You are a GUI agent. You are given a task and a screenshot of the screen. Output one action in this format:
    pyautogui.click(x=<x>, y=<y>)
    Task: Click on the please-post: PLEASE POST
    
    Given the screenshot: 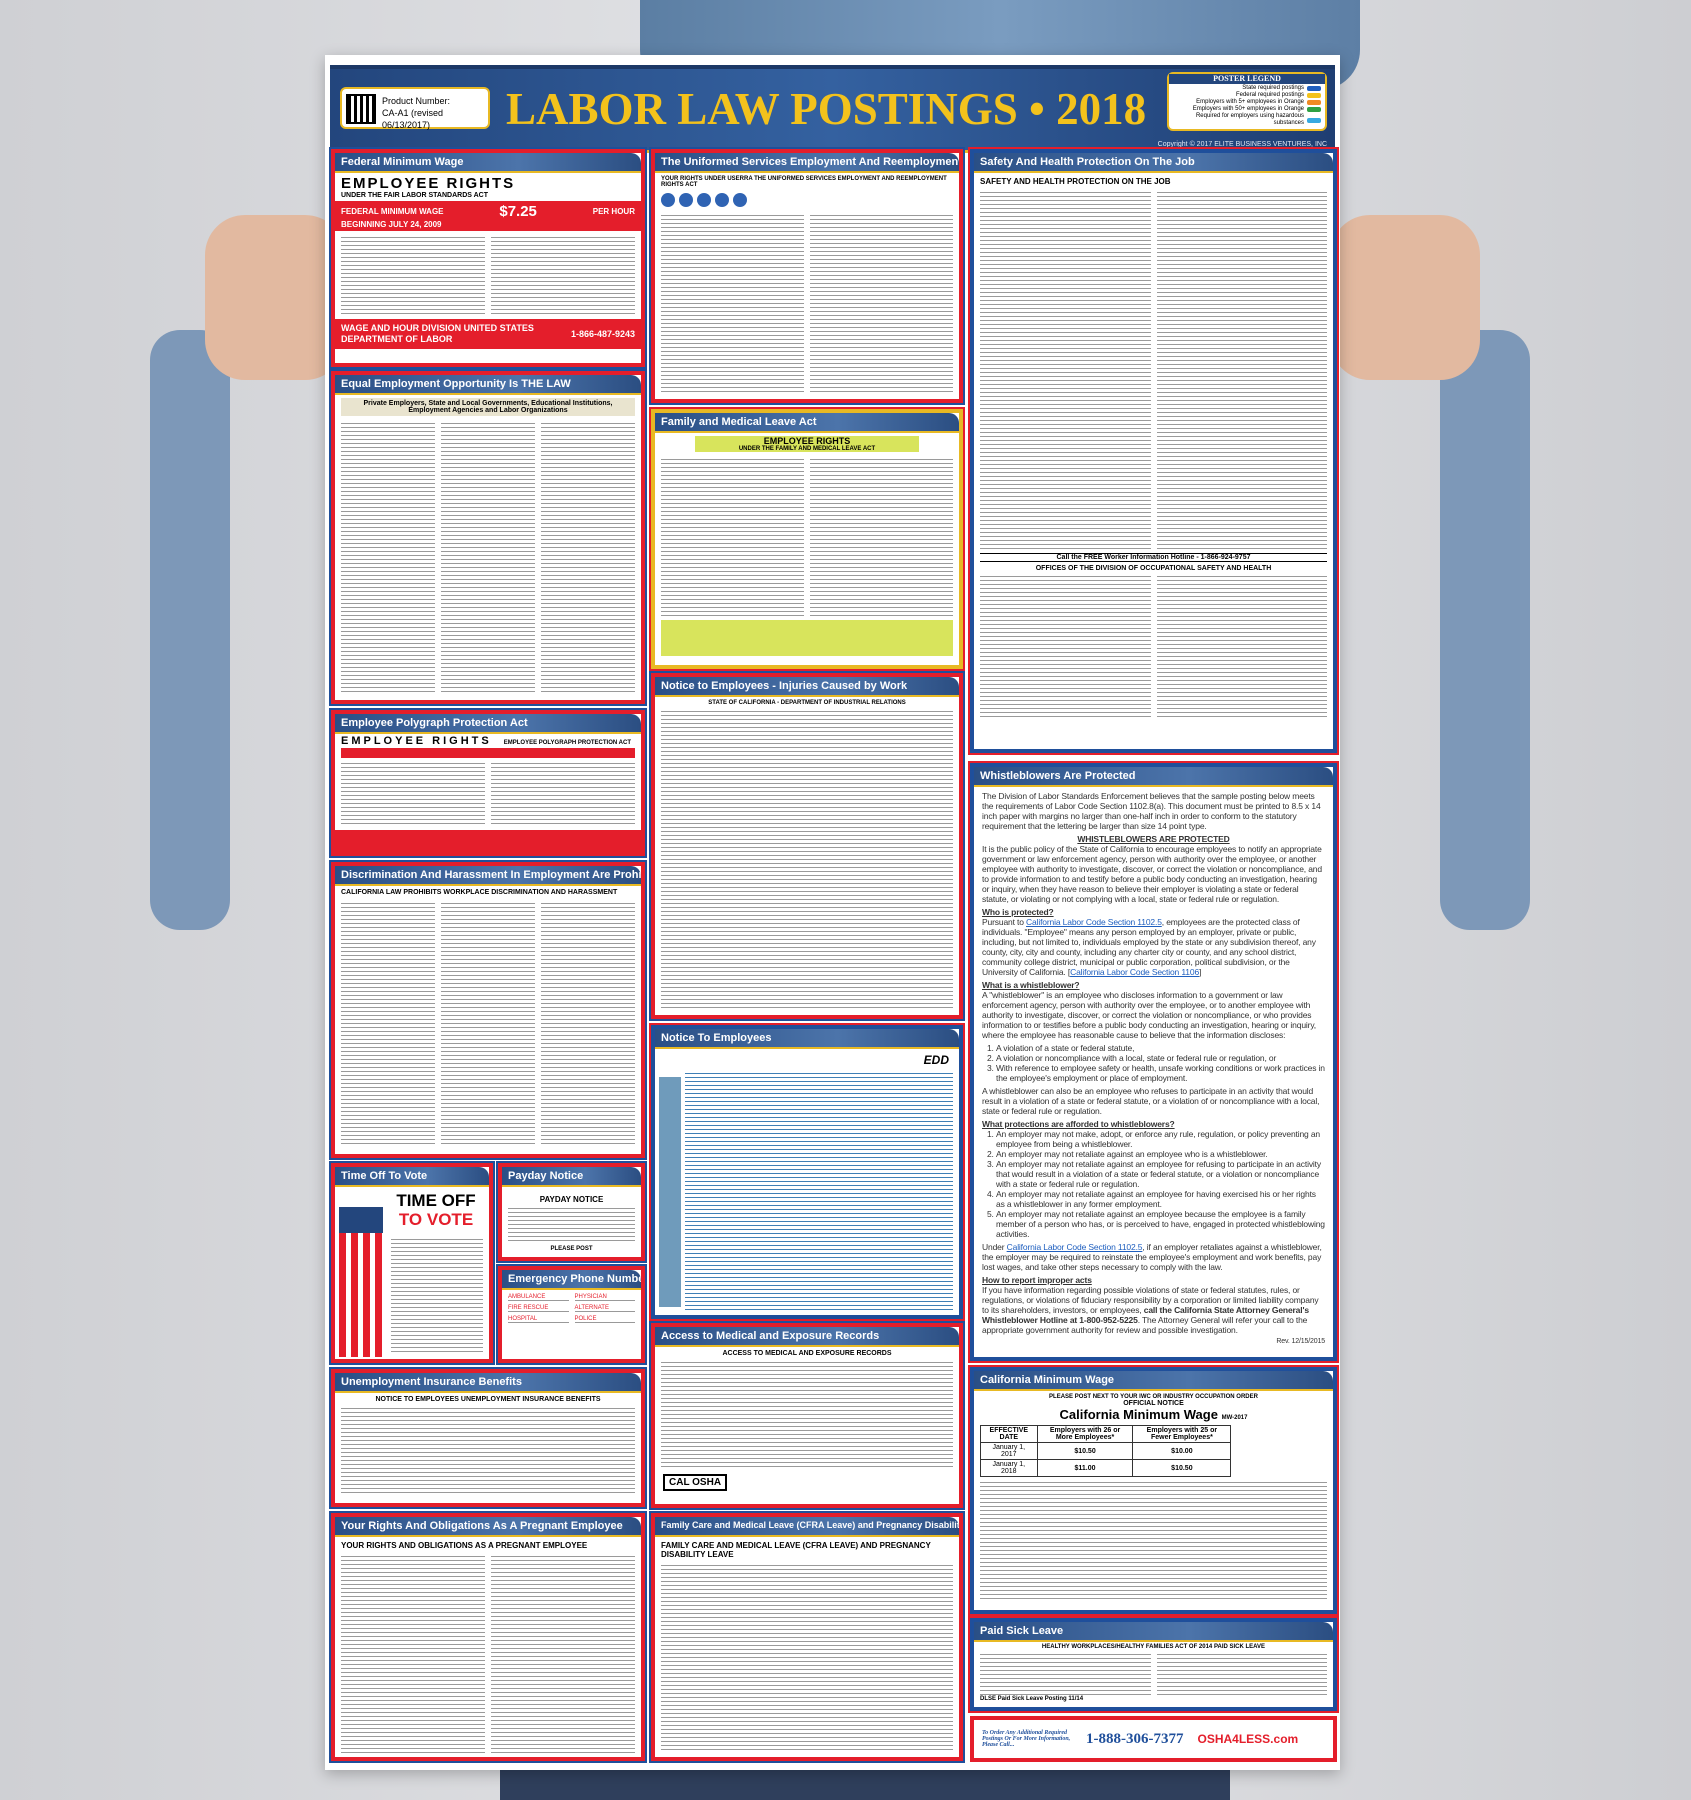 What is the action you would take?
    pyautogui.click(x=571, y=1249)
    